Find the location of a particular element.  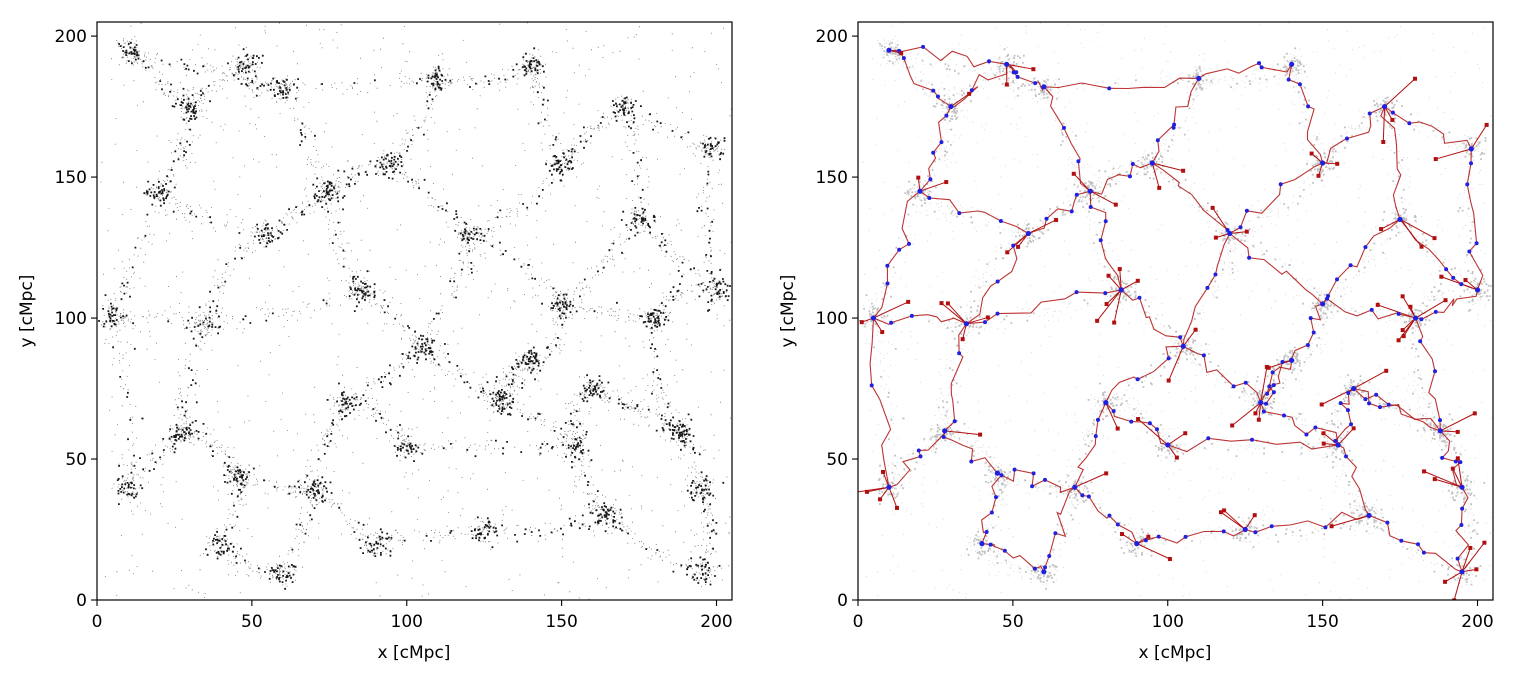

x-tick-label: 150 is located at coordinates (561, 622).